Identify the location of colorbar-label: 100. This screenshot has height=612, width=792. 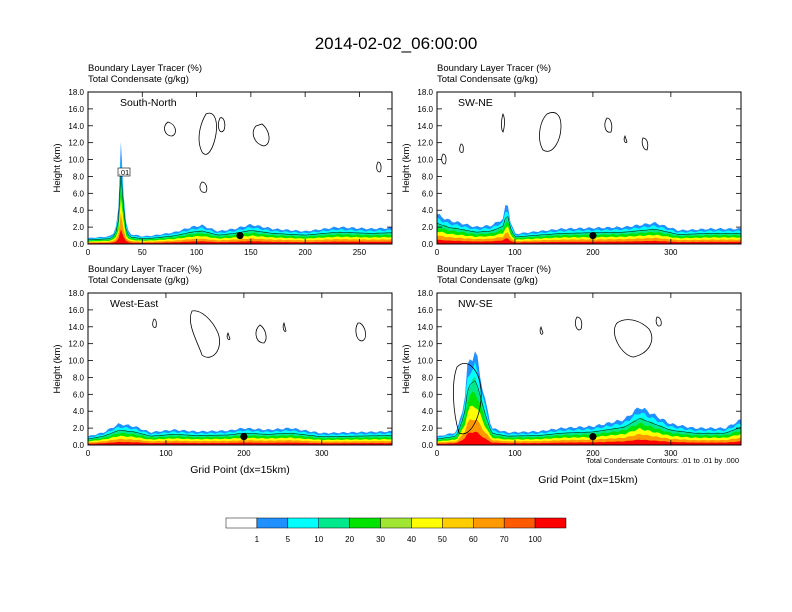
(535, 539).